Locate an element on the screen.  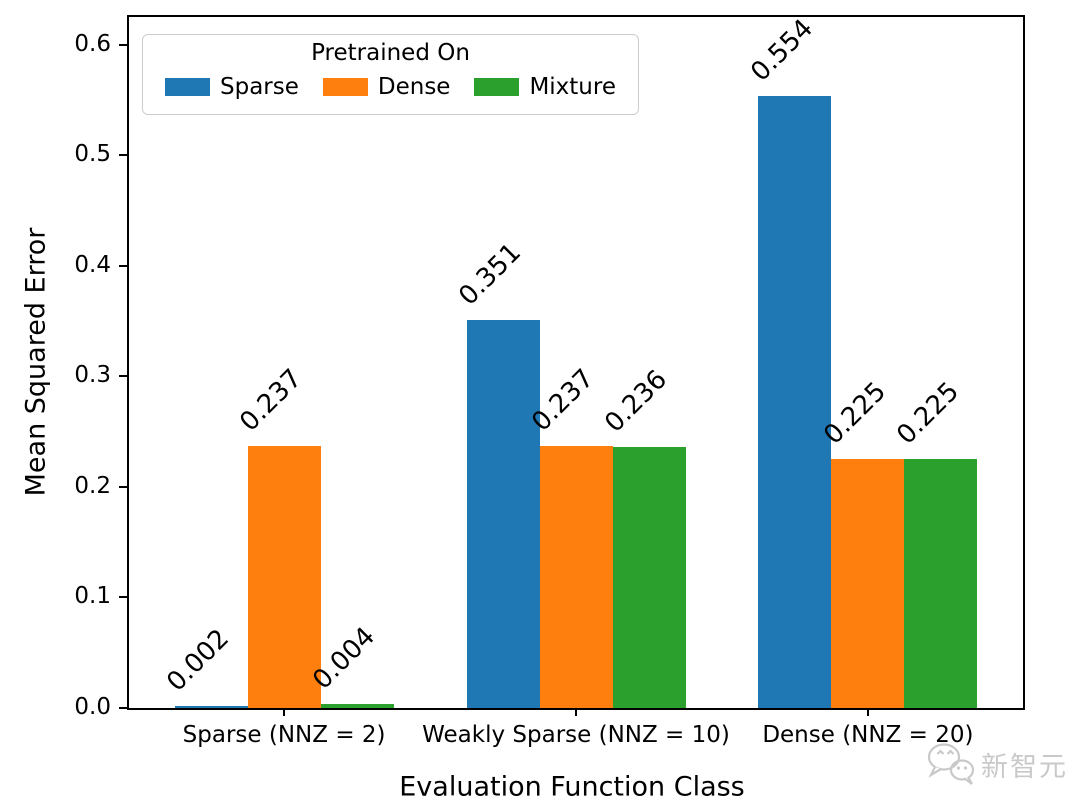
legend-row: Sparse Dense Mixture is located at coordinates (390, 87).